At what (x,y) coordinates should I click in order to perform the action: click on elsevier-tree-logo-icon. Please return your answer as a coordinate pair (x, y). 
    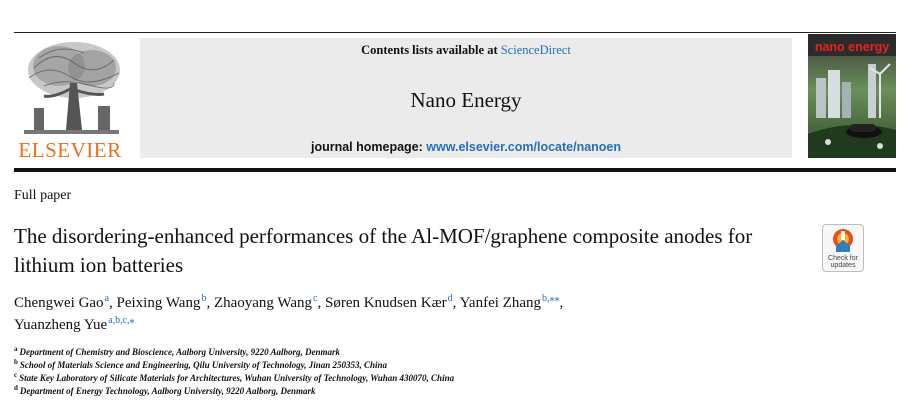
    Looking at the image, I should click on (70, 88).